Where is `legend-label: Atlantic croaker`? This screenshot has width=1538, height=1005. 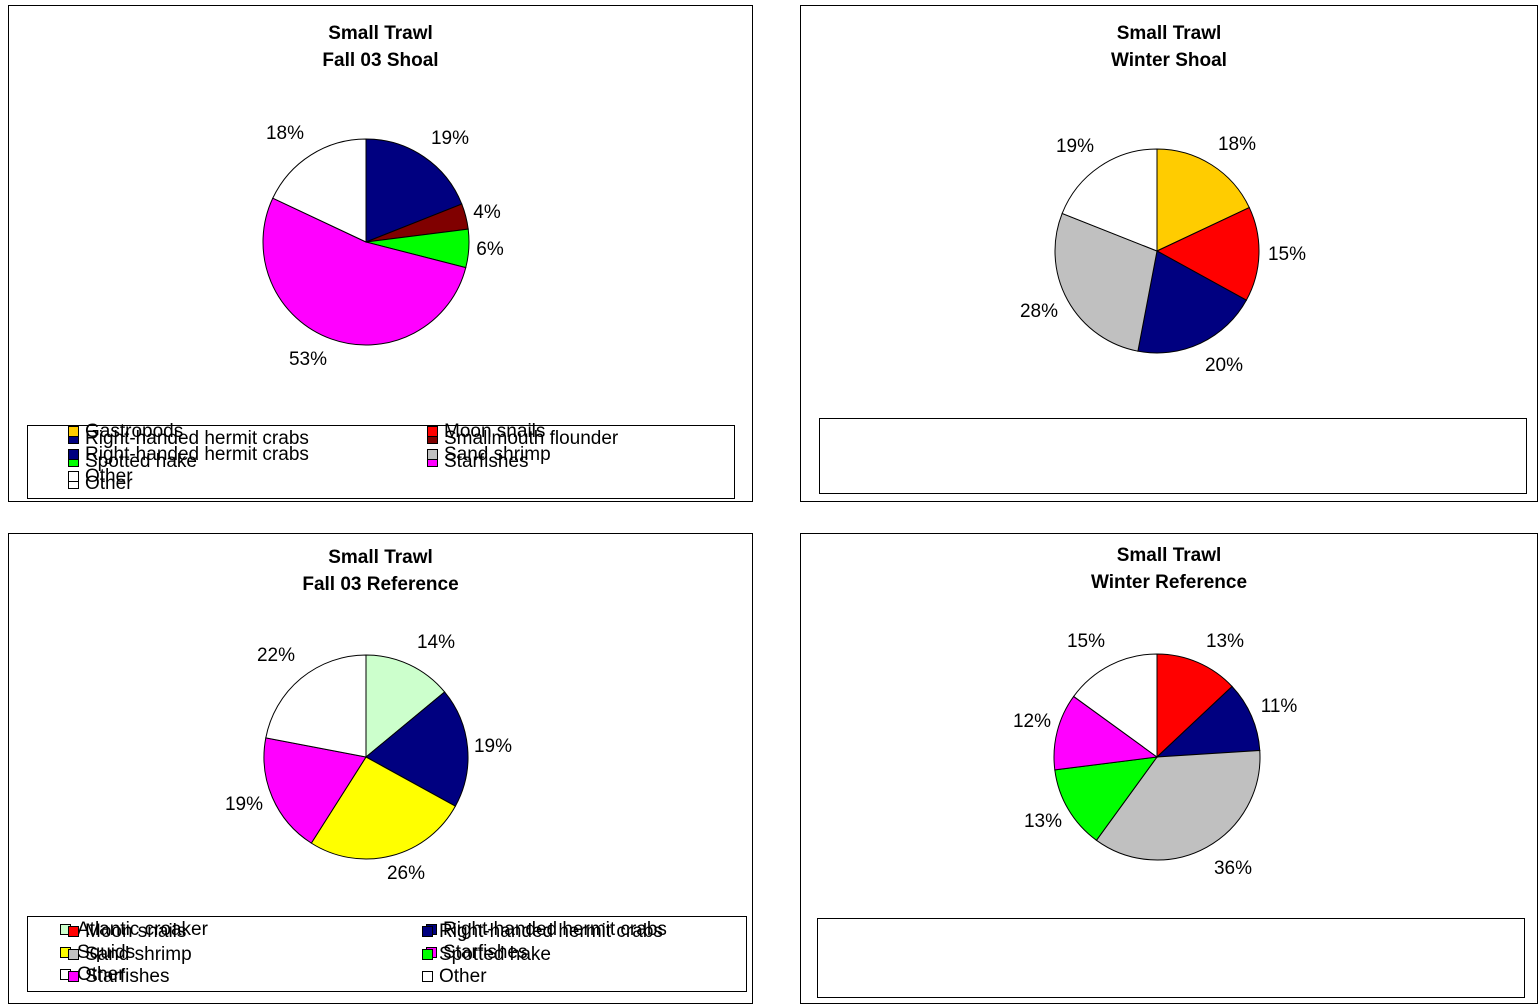
legend-label: Atlantic croaker is located at coordinates (142, 929).